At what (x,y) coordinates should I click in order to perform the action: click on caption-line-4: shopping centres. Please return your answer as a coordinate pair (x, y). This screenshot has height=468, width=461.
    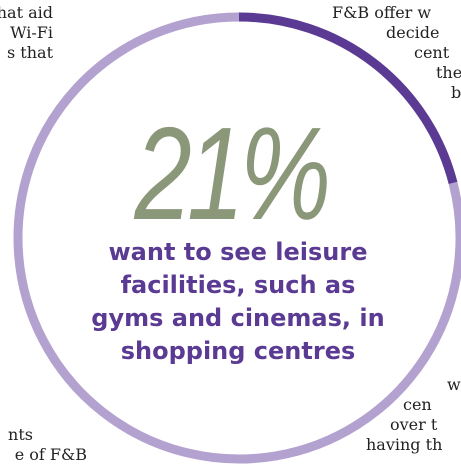
    Looking at the image, I should click on (238, 351).